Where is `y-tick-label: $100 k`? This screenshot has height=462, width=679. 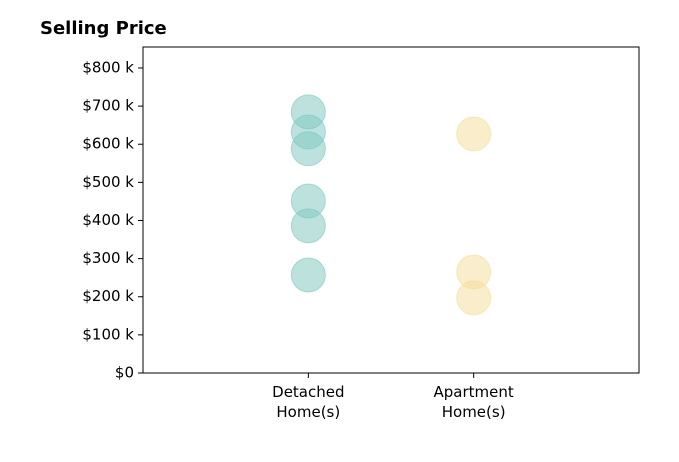 y-tick-label: $100 k is located at coordinates (108, 334).